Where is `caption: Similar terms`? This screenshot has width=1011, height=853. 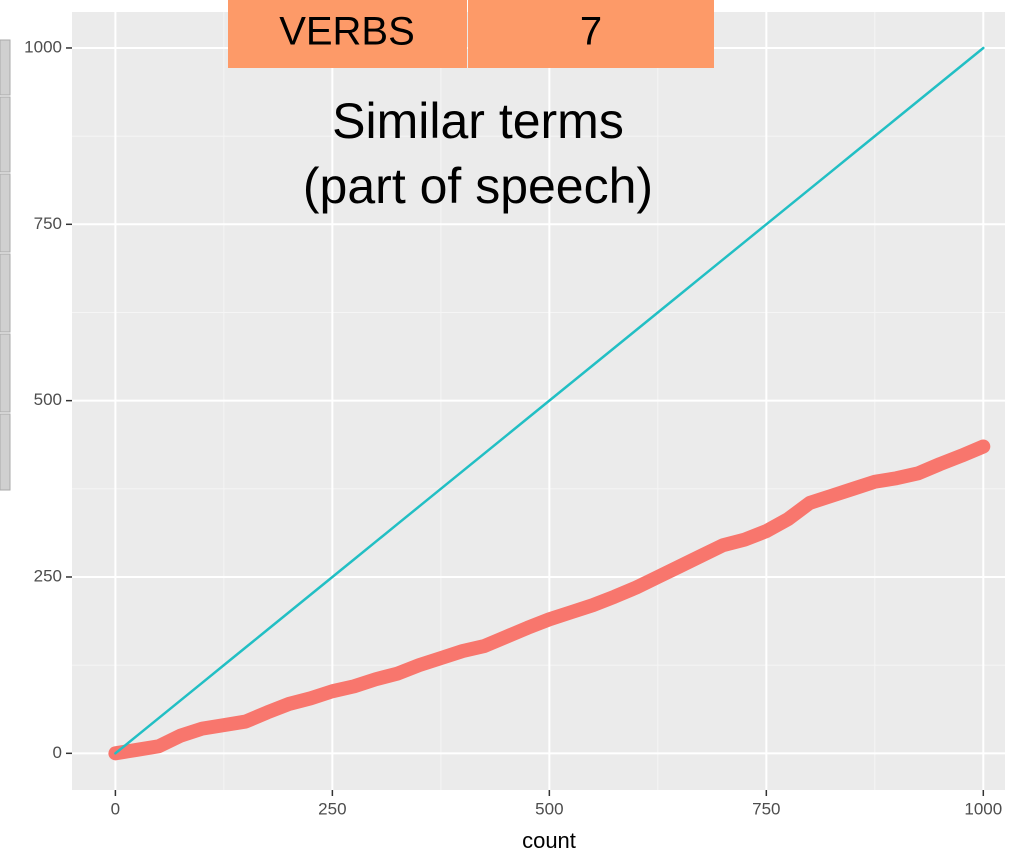 caption: Similar terms is located at coordinates (478, 121).